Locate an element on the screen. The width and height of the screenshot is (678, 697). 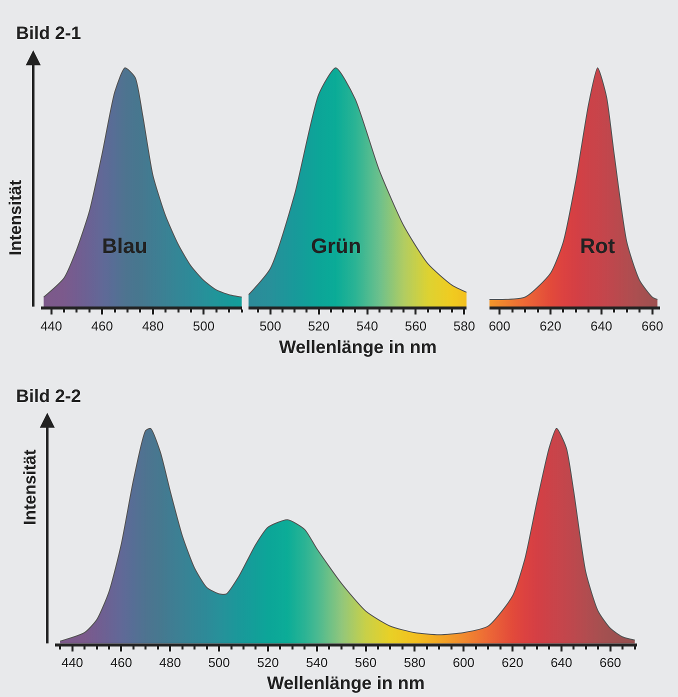
series-label: Blau is located at coordinates (125, 246).